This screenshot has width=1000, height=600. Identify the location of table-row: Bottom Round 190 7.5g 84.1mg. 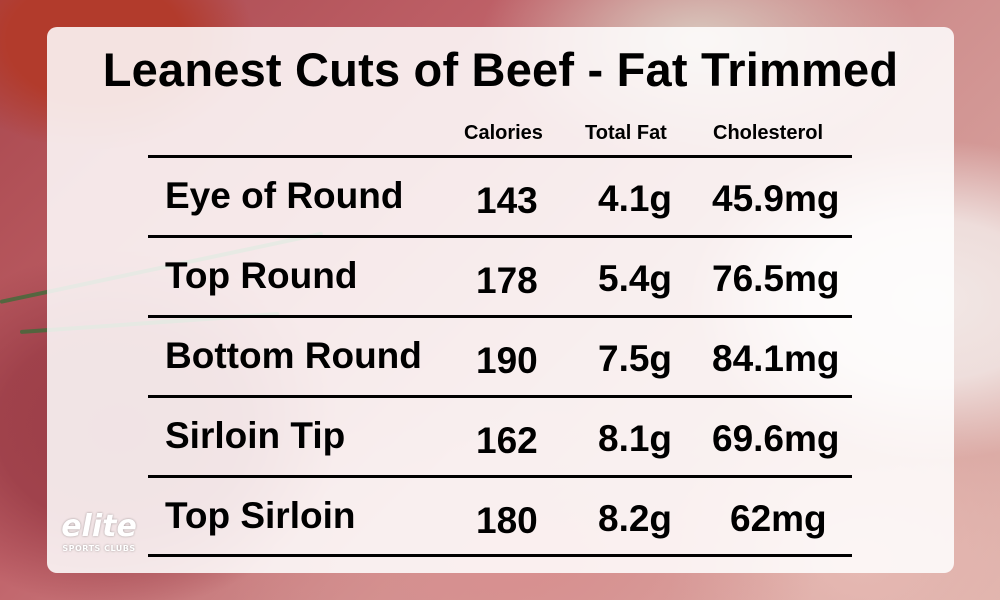
(500, 358).